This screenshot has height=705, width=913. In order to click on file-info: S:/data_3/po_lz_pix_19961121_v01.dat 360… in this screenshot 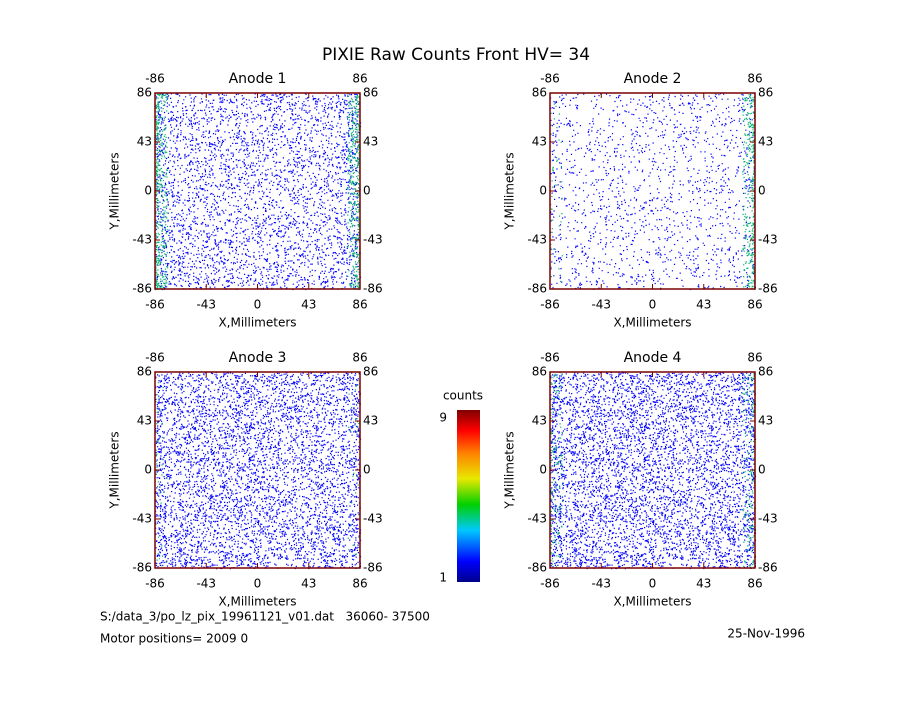, I will do `click(265, 617)`.